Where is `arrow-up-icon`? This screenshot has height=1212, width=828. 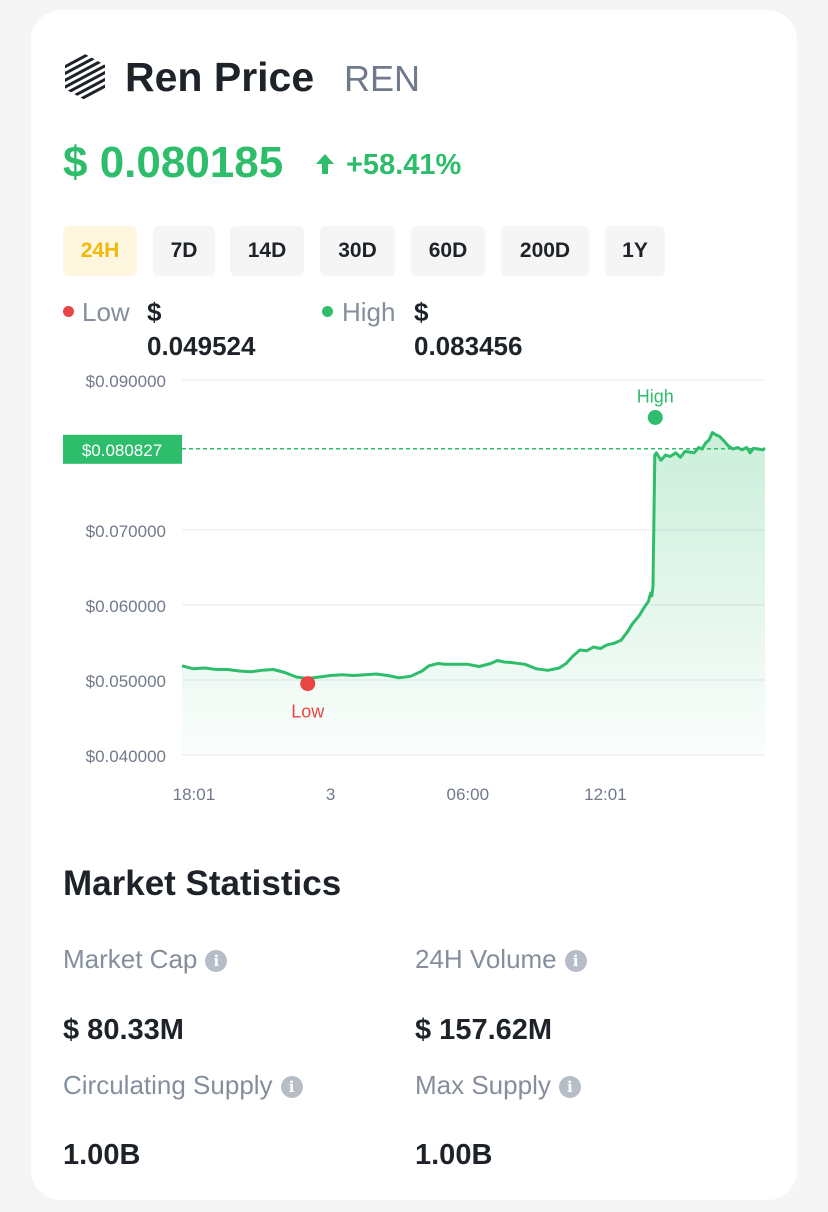
arrow-up-icon is located at coordinates (325, 164).